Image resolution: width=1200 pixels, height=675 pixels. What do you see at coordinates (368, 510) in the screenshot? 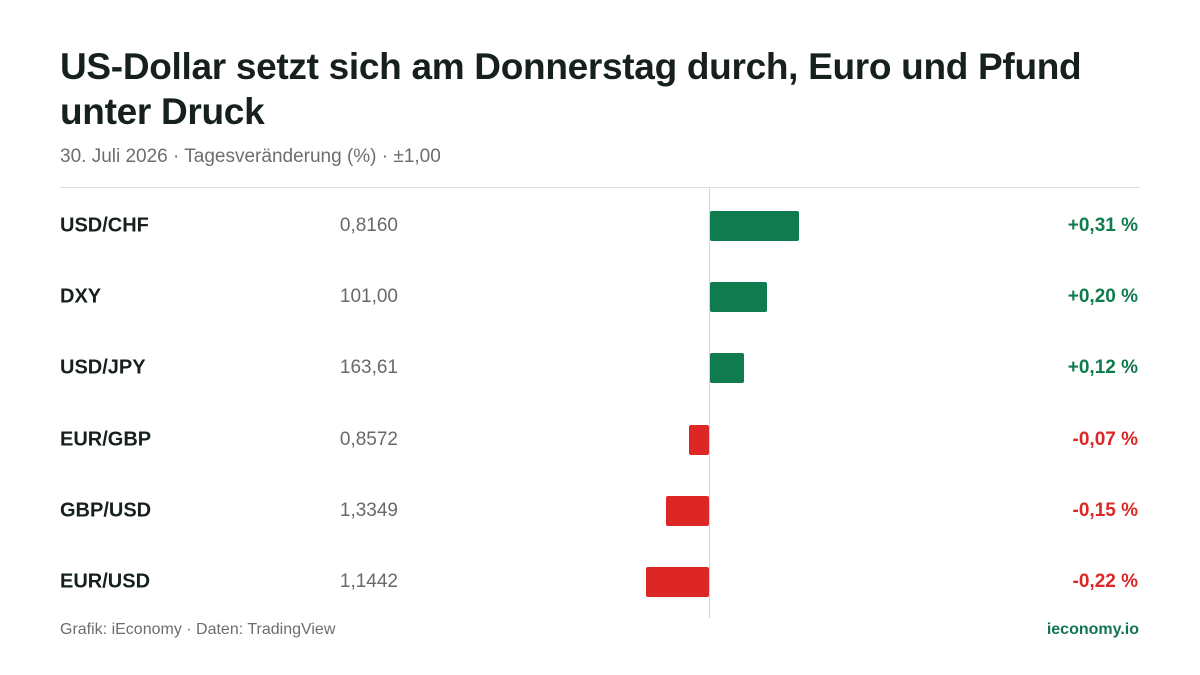
I see `row-rate: 1,3349` at bounding box center [368, 510].